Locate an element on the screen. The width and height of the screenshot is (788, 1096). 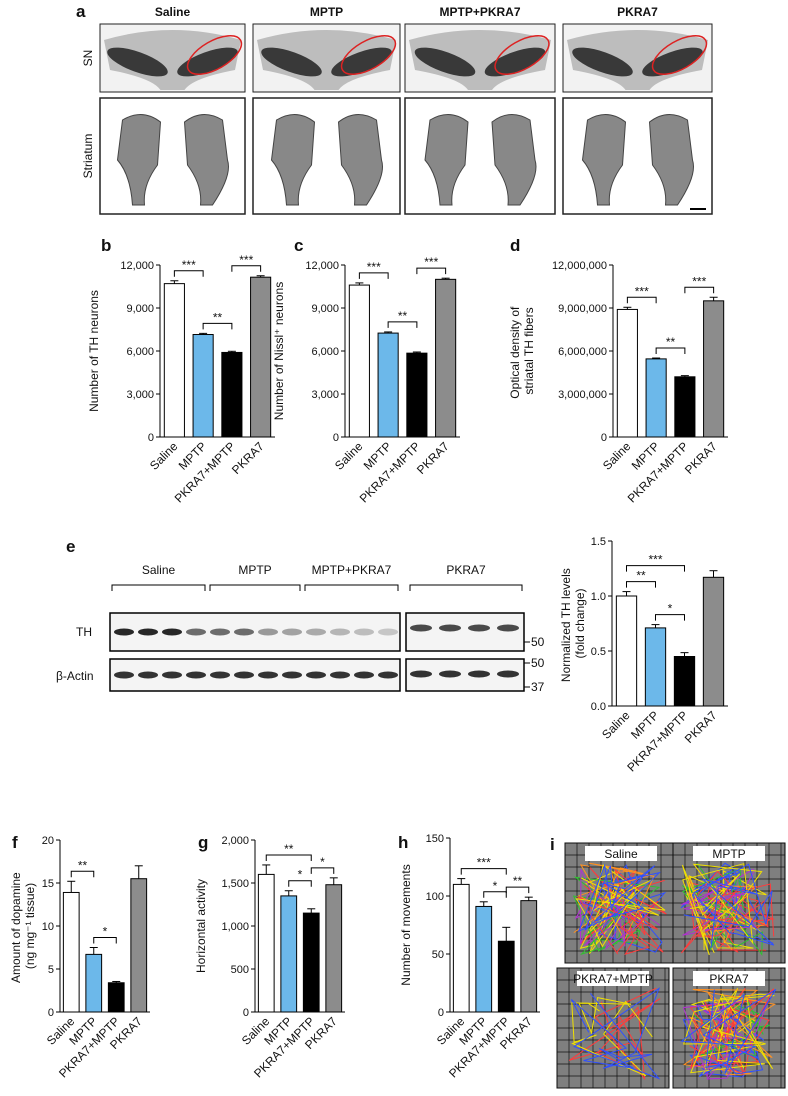
group-bracket is located at coordinates (351, 587).